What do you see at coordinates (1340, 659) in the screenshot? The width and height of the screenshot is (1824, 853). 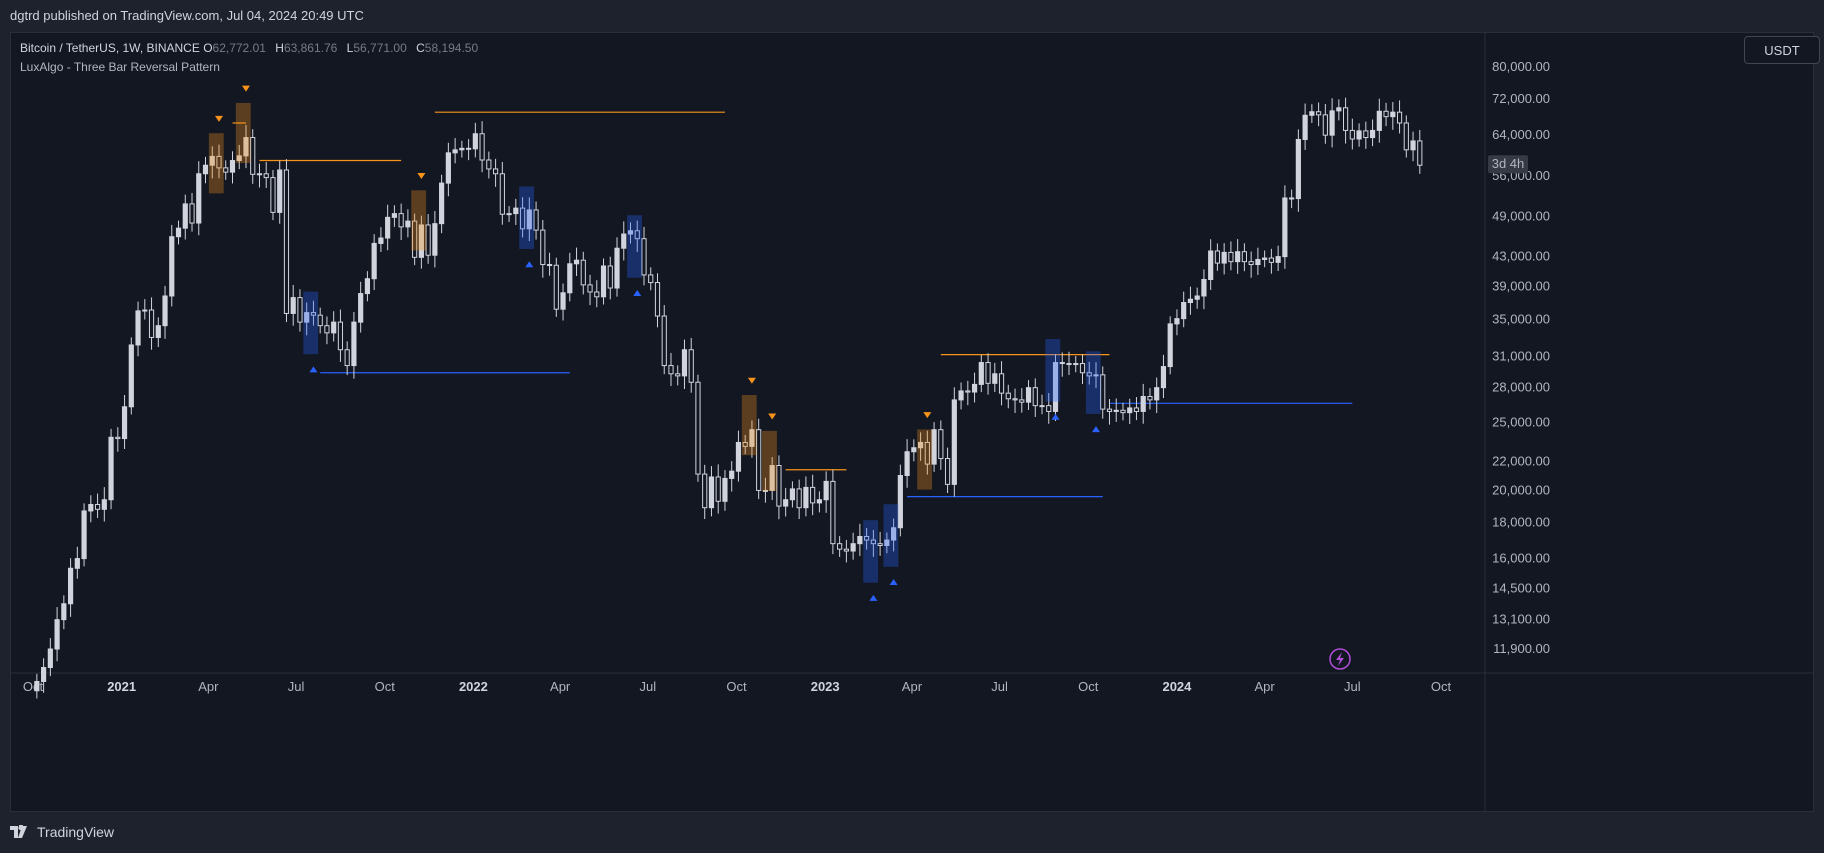 I see `lightning-icon` at bounding box center [1340, 659].